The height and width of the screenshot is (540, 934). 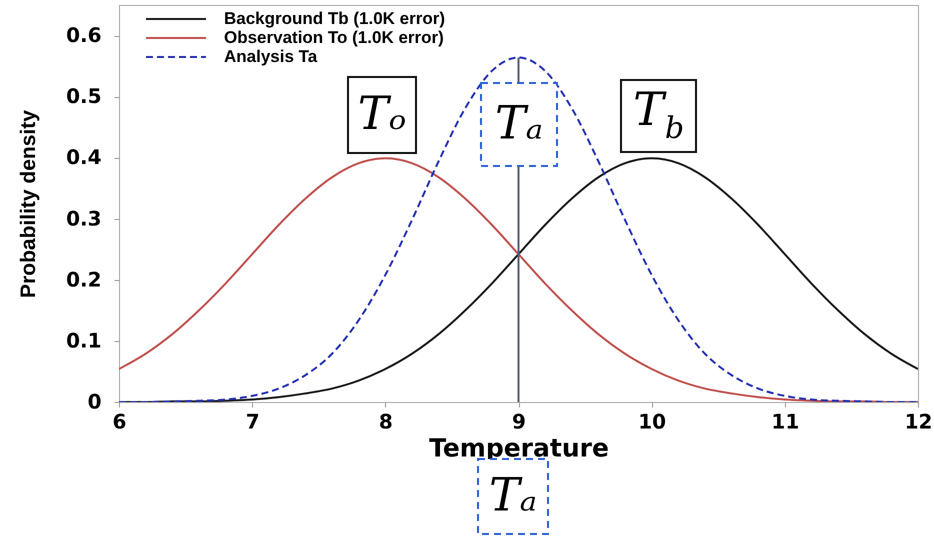 What do you see at coordinates (513, 495) in the screenshot?
I see `text: Tₐ` at bounding box center [513, 495].